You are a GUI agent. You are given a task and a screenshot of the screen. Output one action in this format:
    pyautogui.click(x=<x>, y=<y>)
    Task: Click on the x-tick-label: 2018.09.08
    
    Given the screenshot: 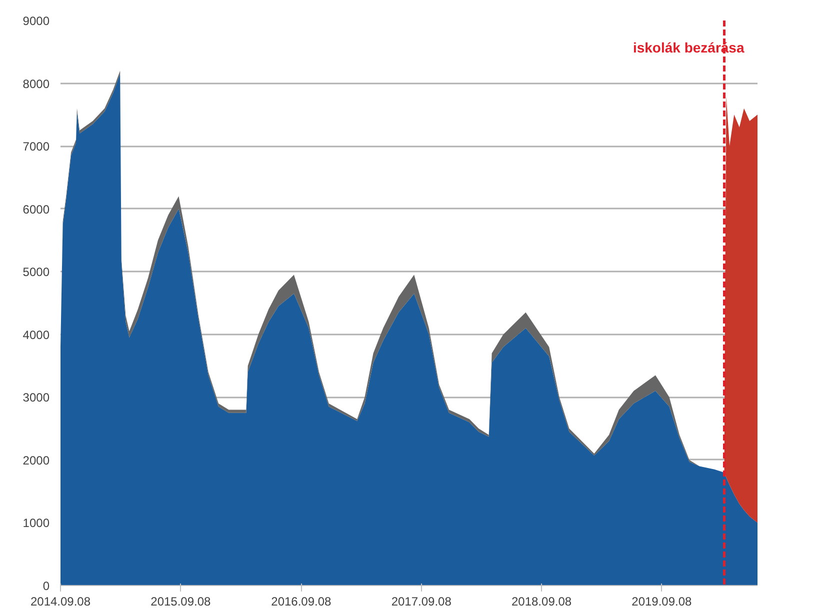 What is the action you would take?
    pyautogui.click(x=541, y=601)
    